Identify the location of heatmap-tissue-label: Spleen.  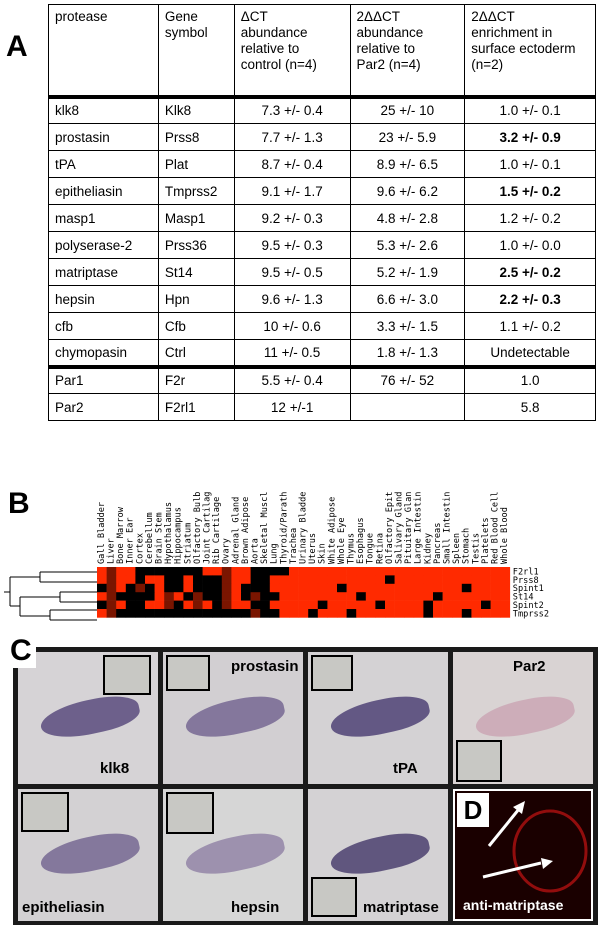
(457, 548).